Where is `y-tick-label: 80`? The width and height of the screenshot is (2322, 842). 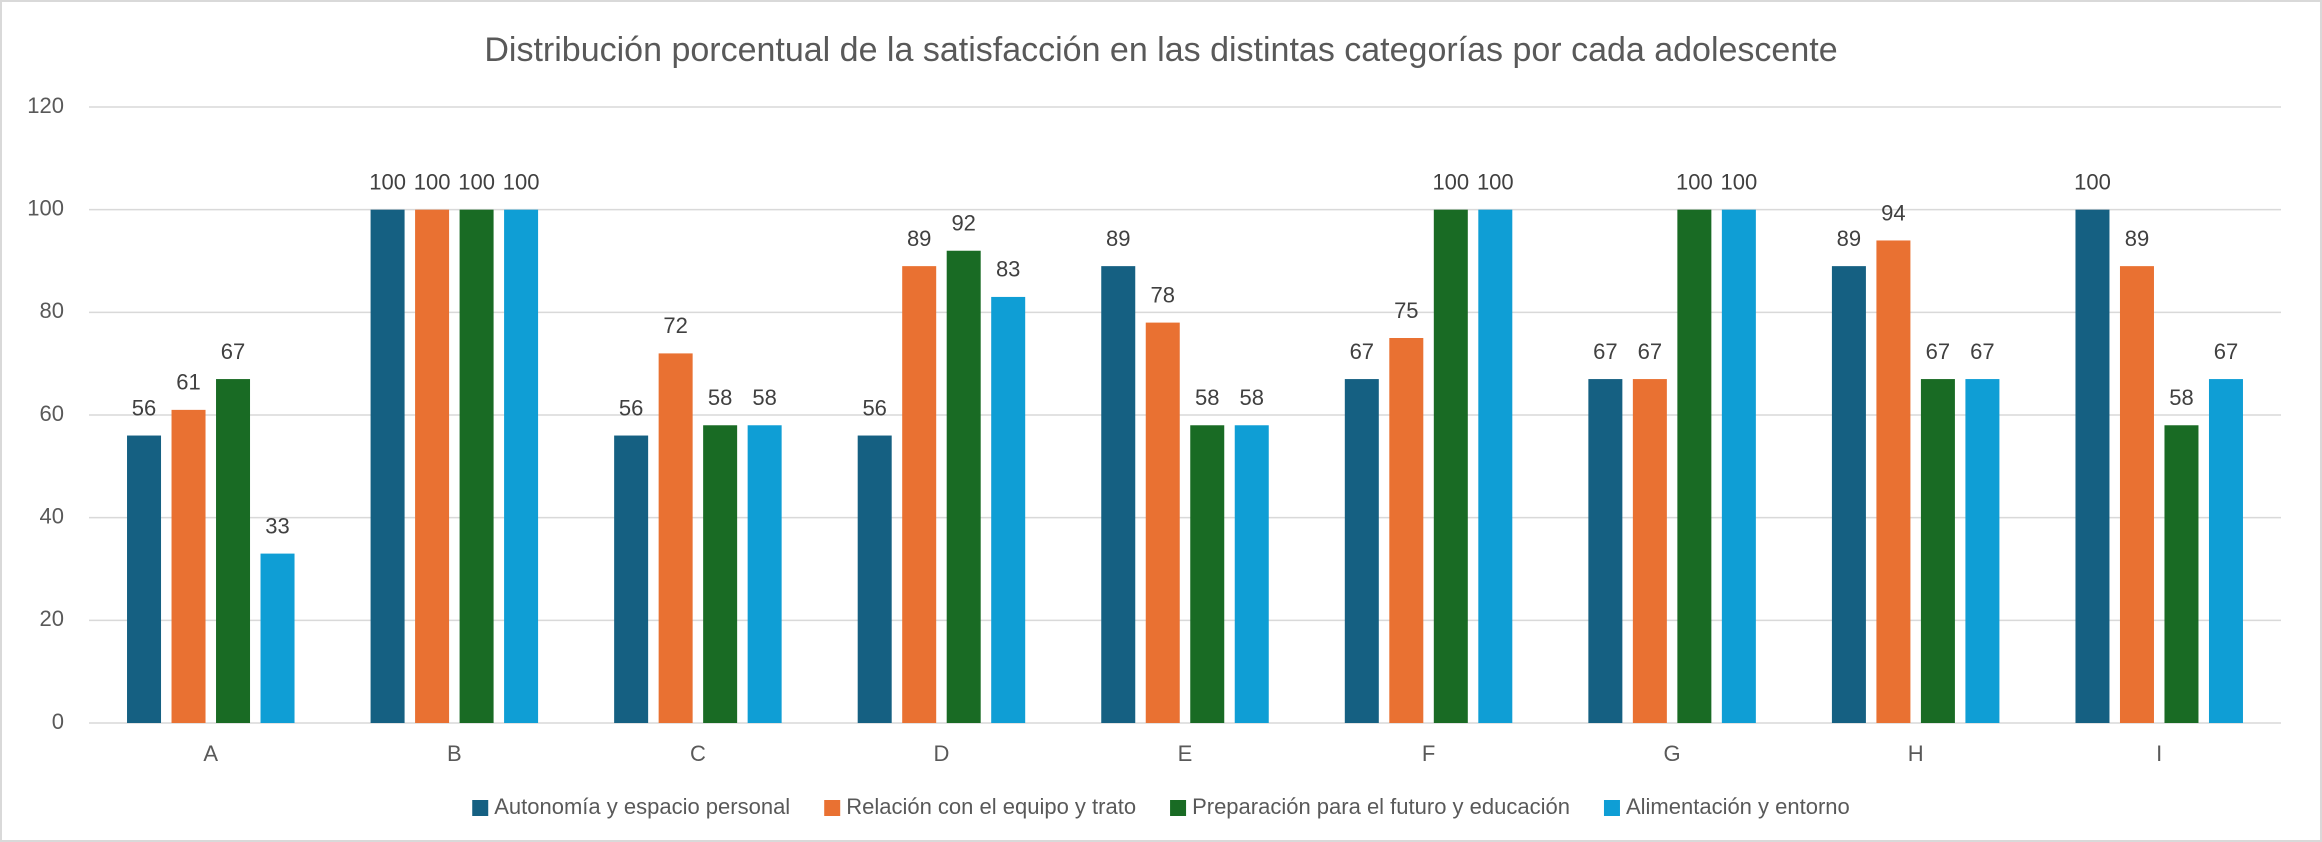 y-tick-label: 80 is located at coordinates (52, 310).